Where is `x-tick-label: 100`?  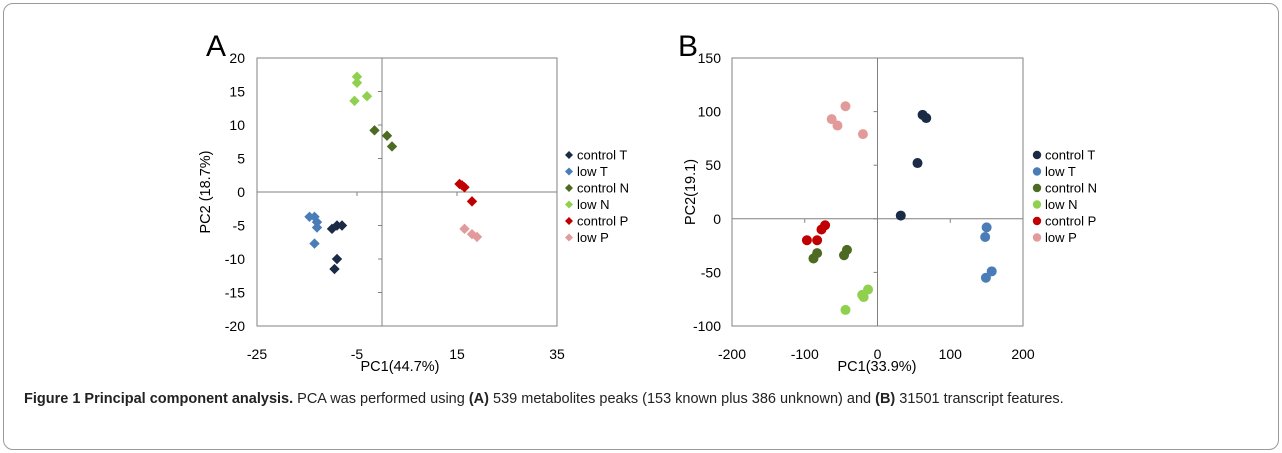 x-tick-label: 100 is located at coordinates (951, 354).